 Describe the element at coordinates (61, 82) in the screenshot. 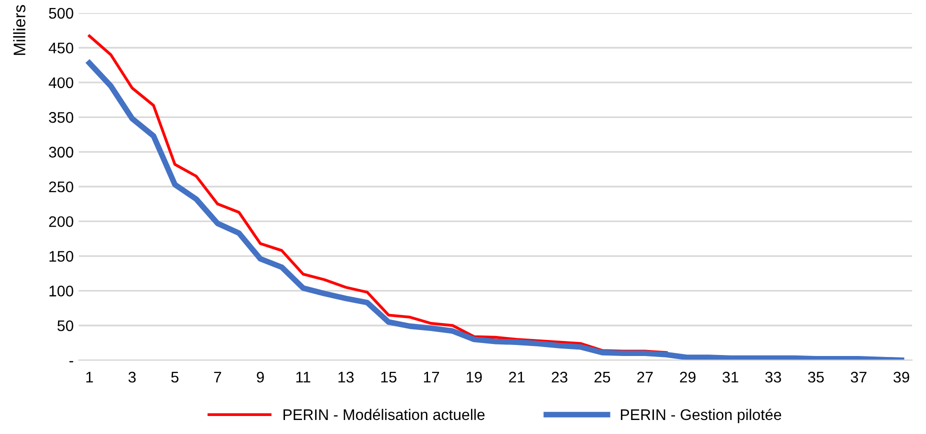

I see `y-tick-label: 400` at that location.